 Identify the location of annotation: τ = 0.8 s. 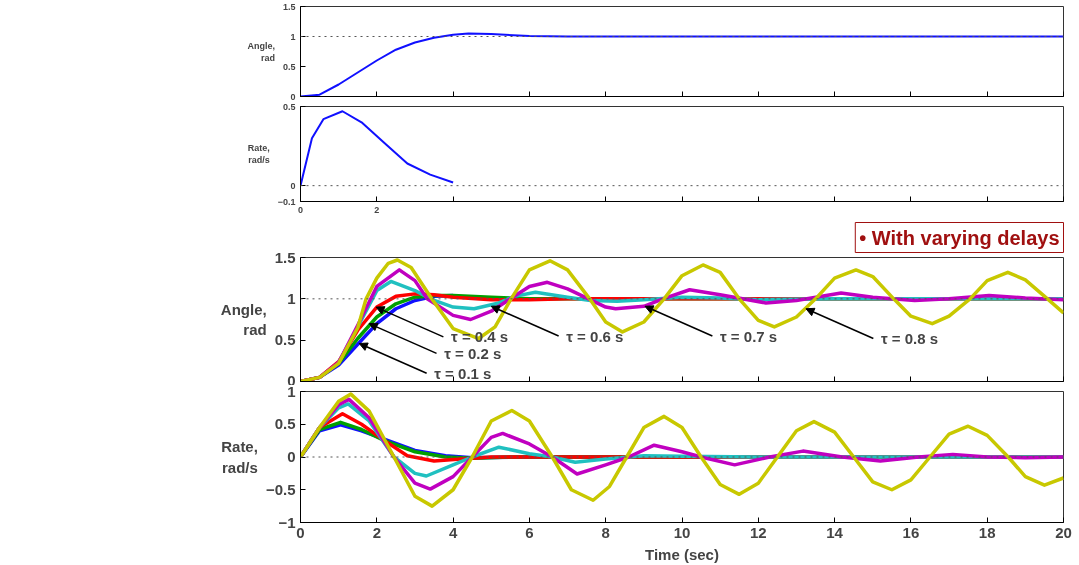
(909, 339).